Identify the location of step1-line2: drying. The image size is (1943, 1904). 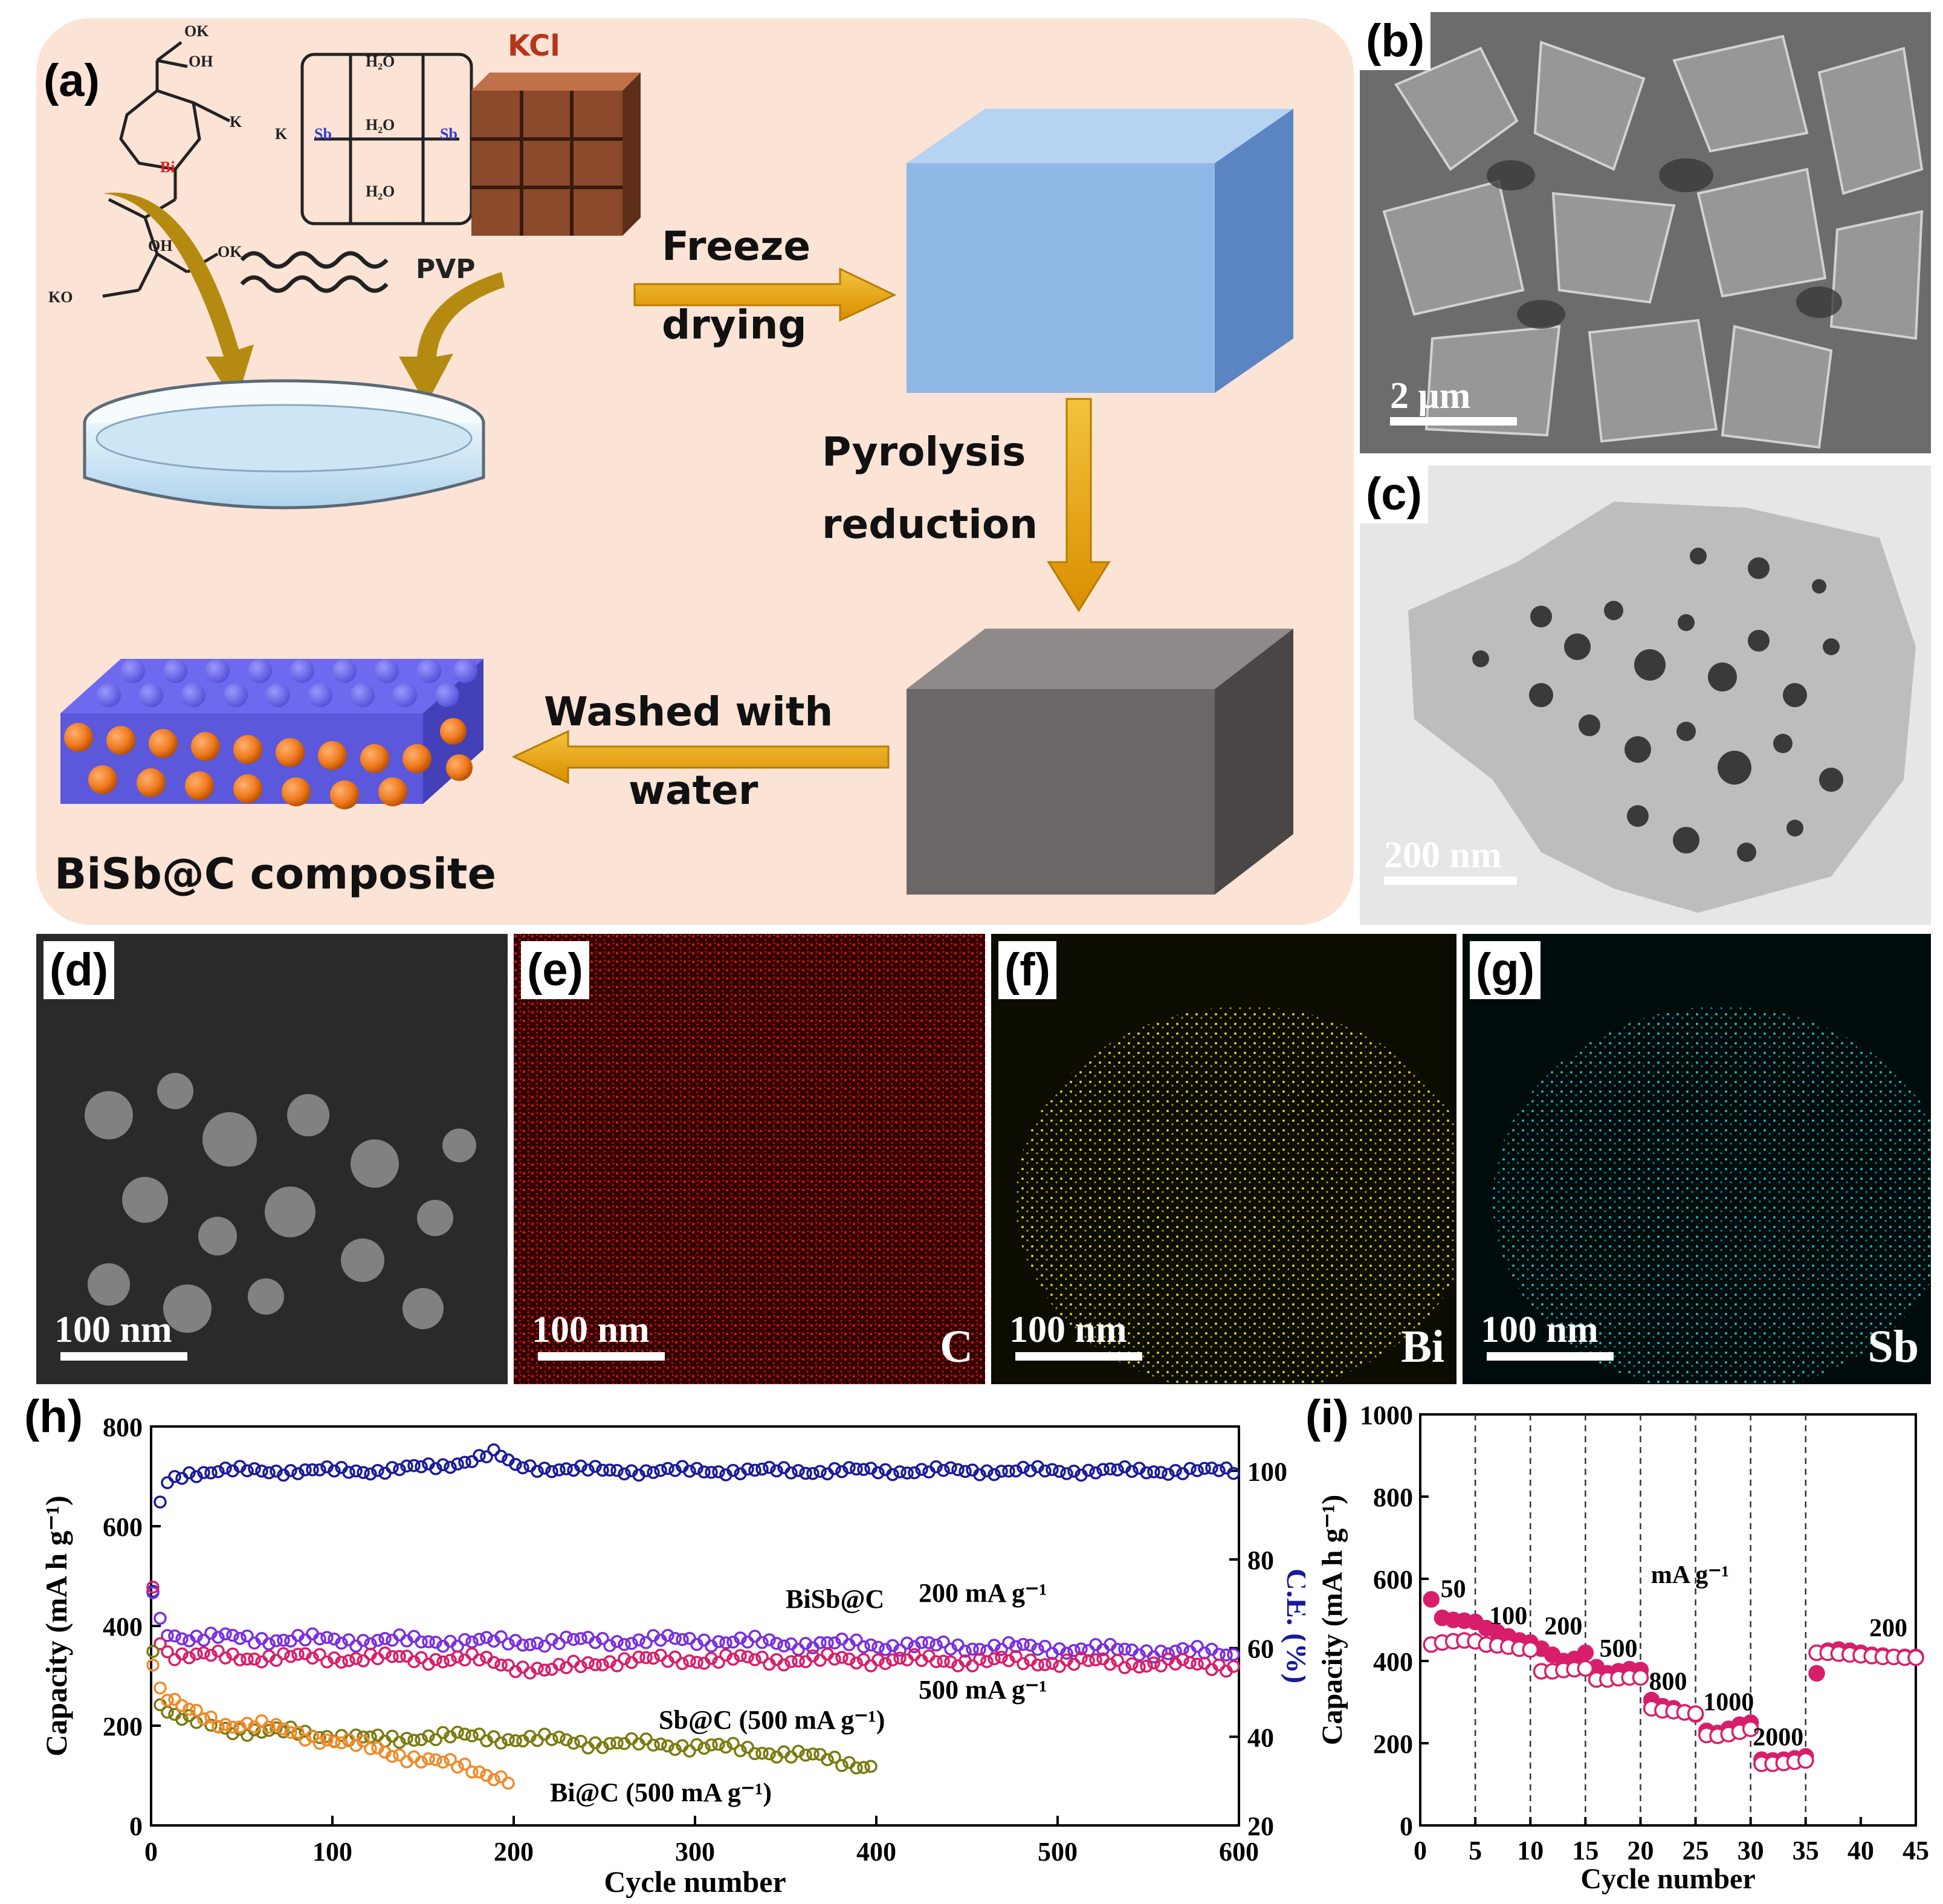
(734, 325).